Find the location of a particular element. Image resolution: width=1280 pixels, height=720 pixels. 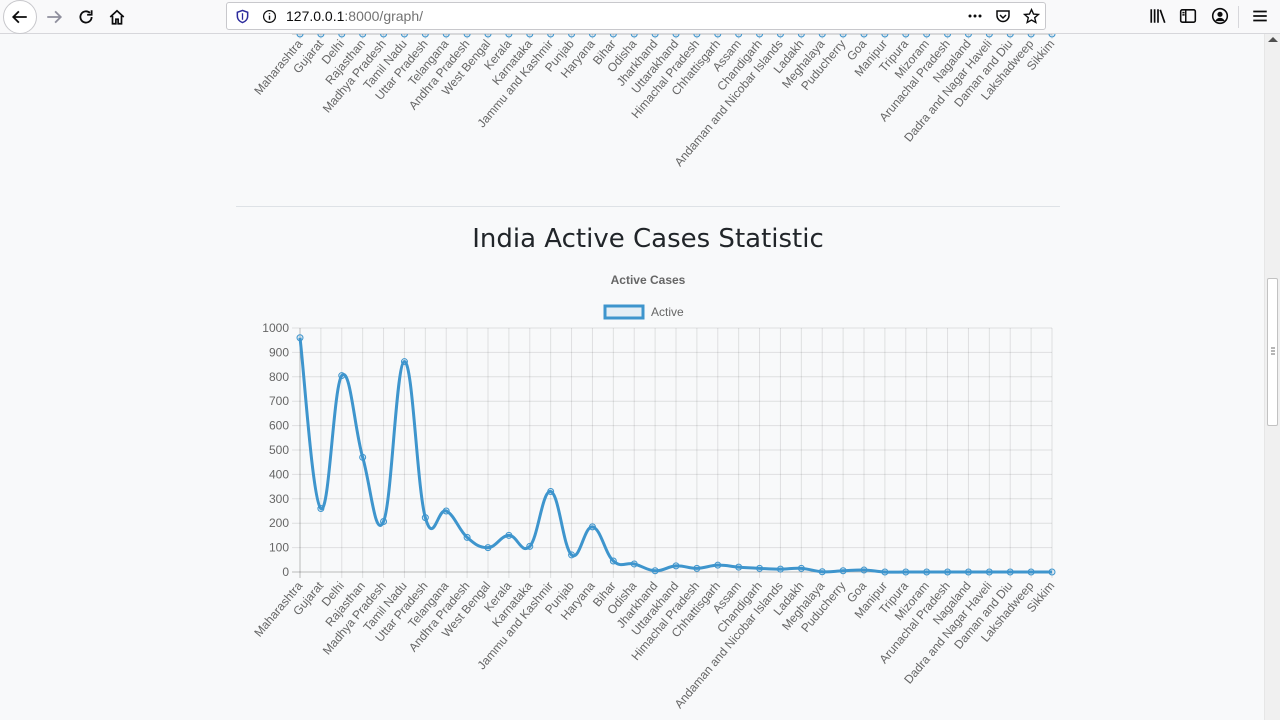

scroll-up-icon is located at coordinates (1273, 39).